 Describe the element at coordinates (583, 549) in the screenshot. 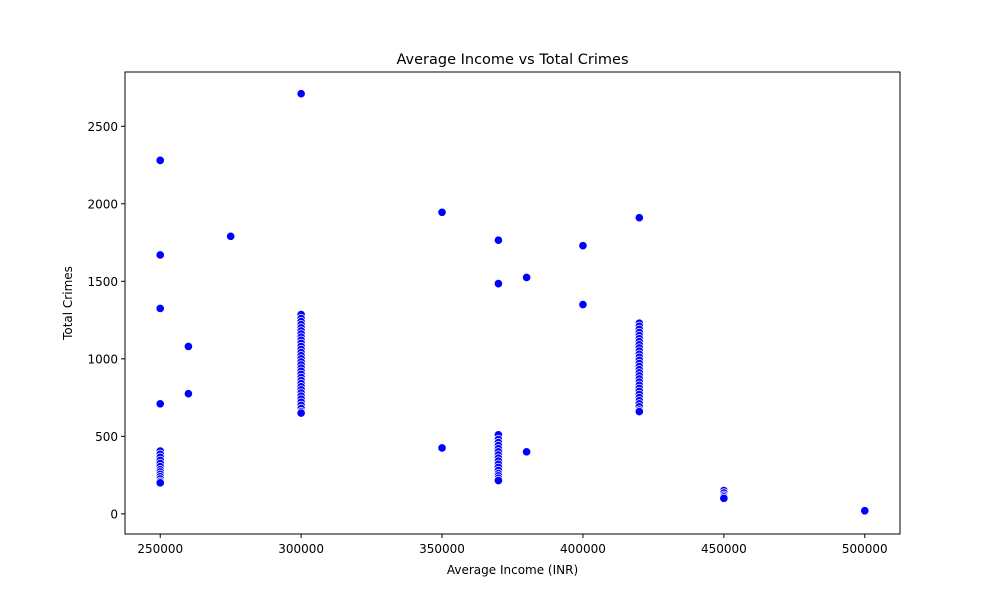

I see `x-tick-label: 400000` at that location.